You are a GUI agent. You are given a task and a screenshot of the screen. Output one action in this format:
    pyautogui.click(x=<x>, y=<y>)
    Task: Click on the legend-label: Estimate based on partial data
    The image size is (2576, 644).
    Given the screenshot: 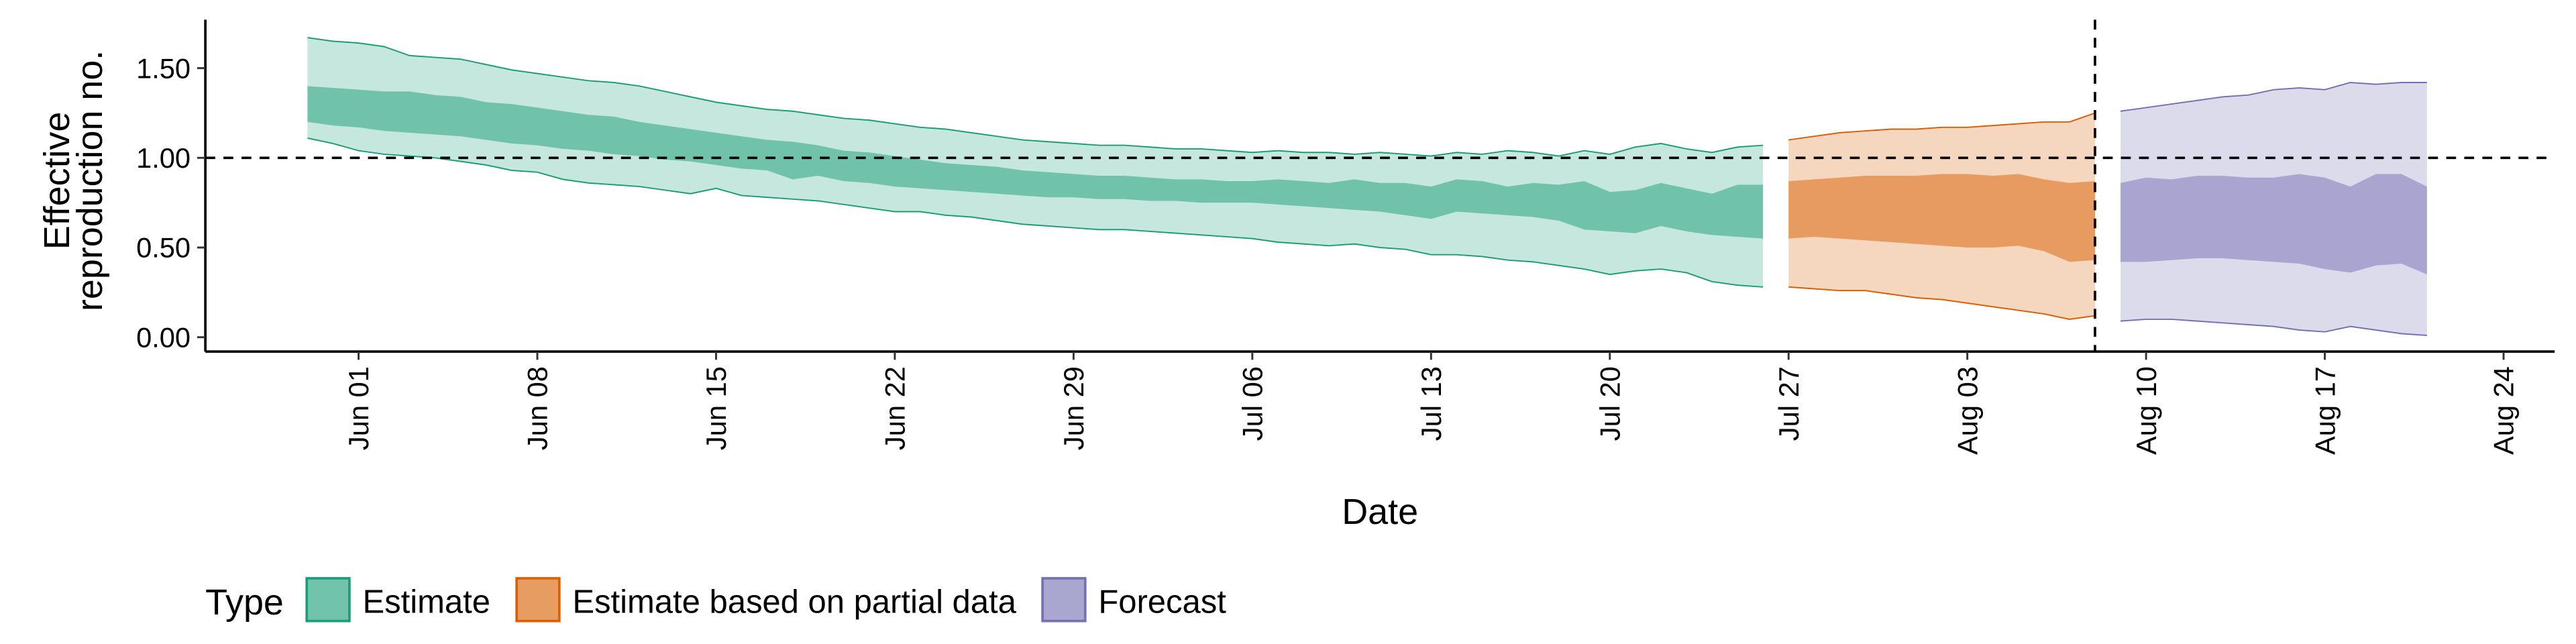 What is the action you would take?
    pyautogui.click(x=794, y=602)
    